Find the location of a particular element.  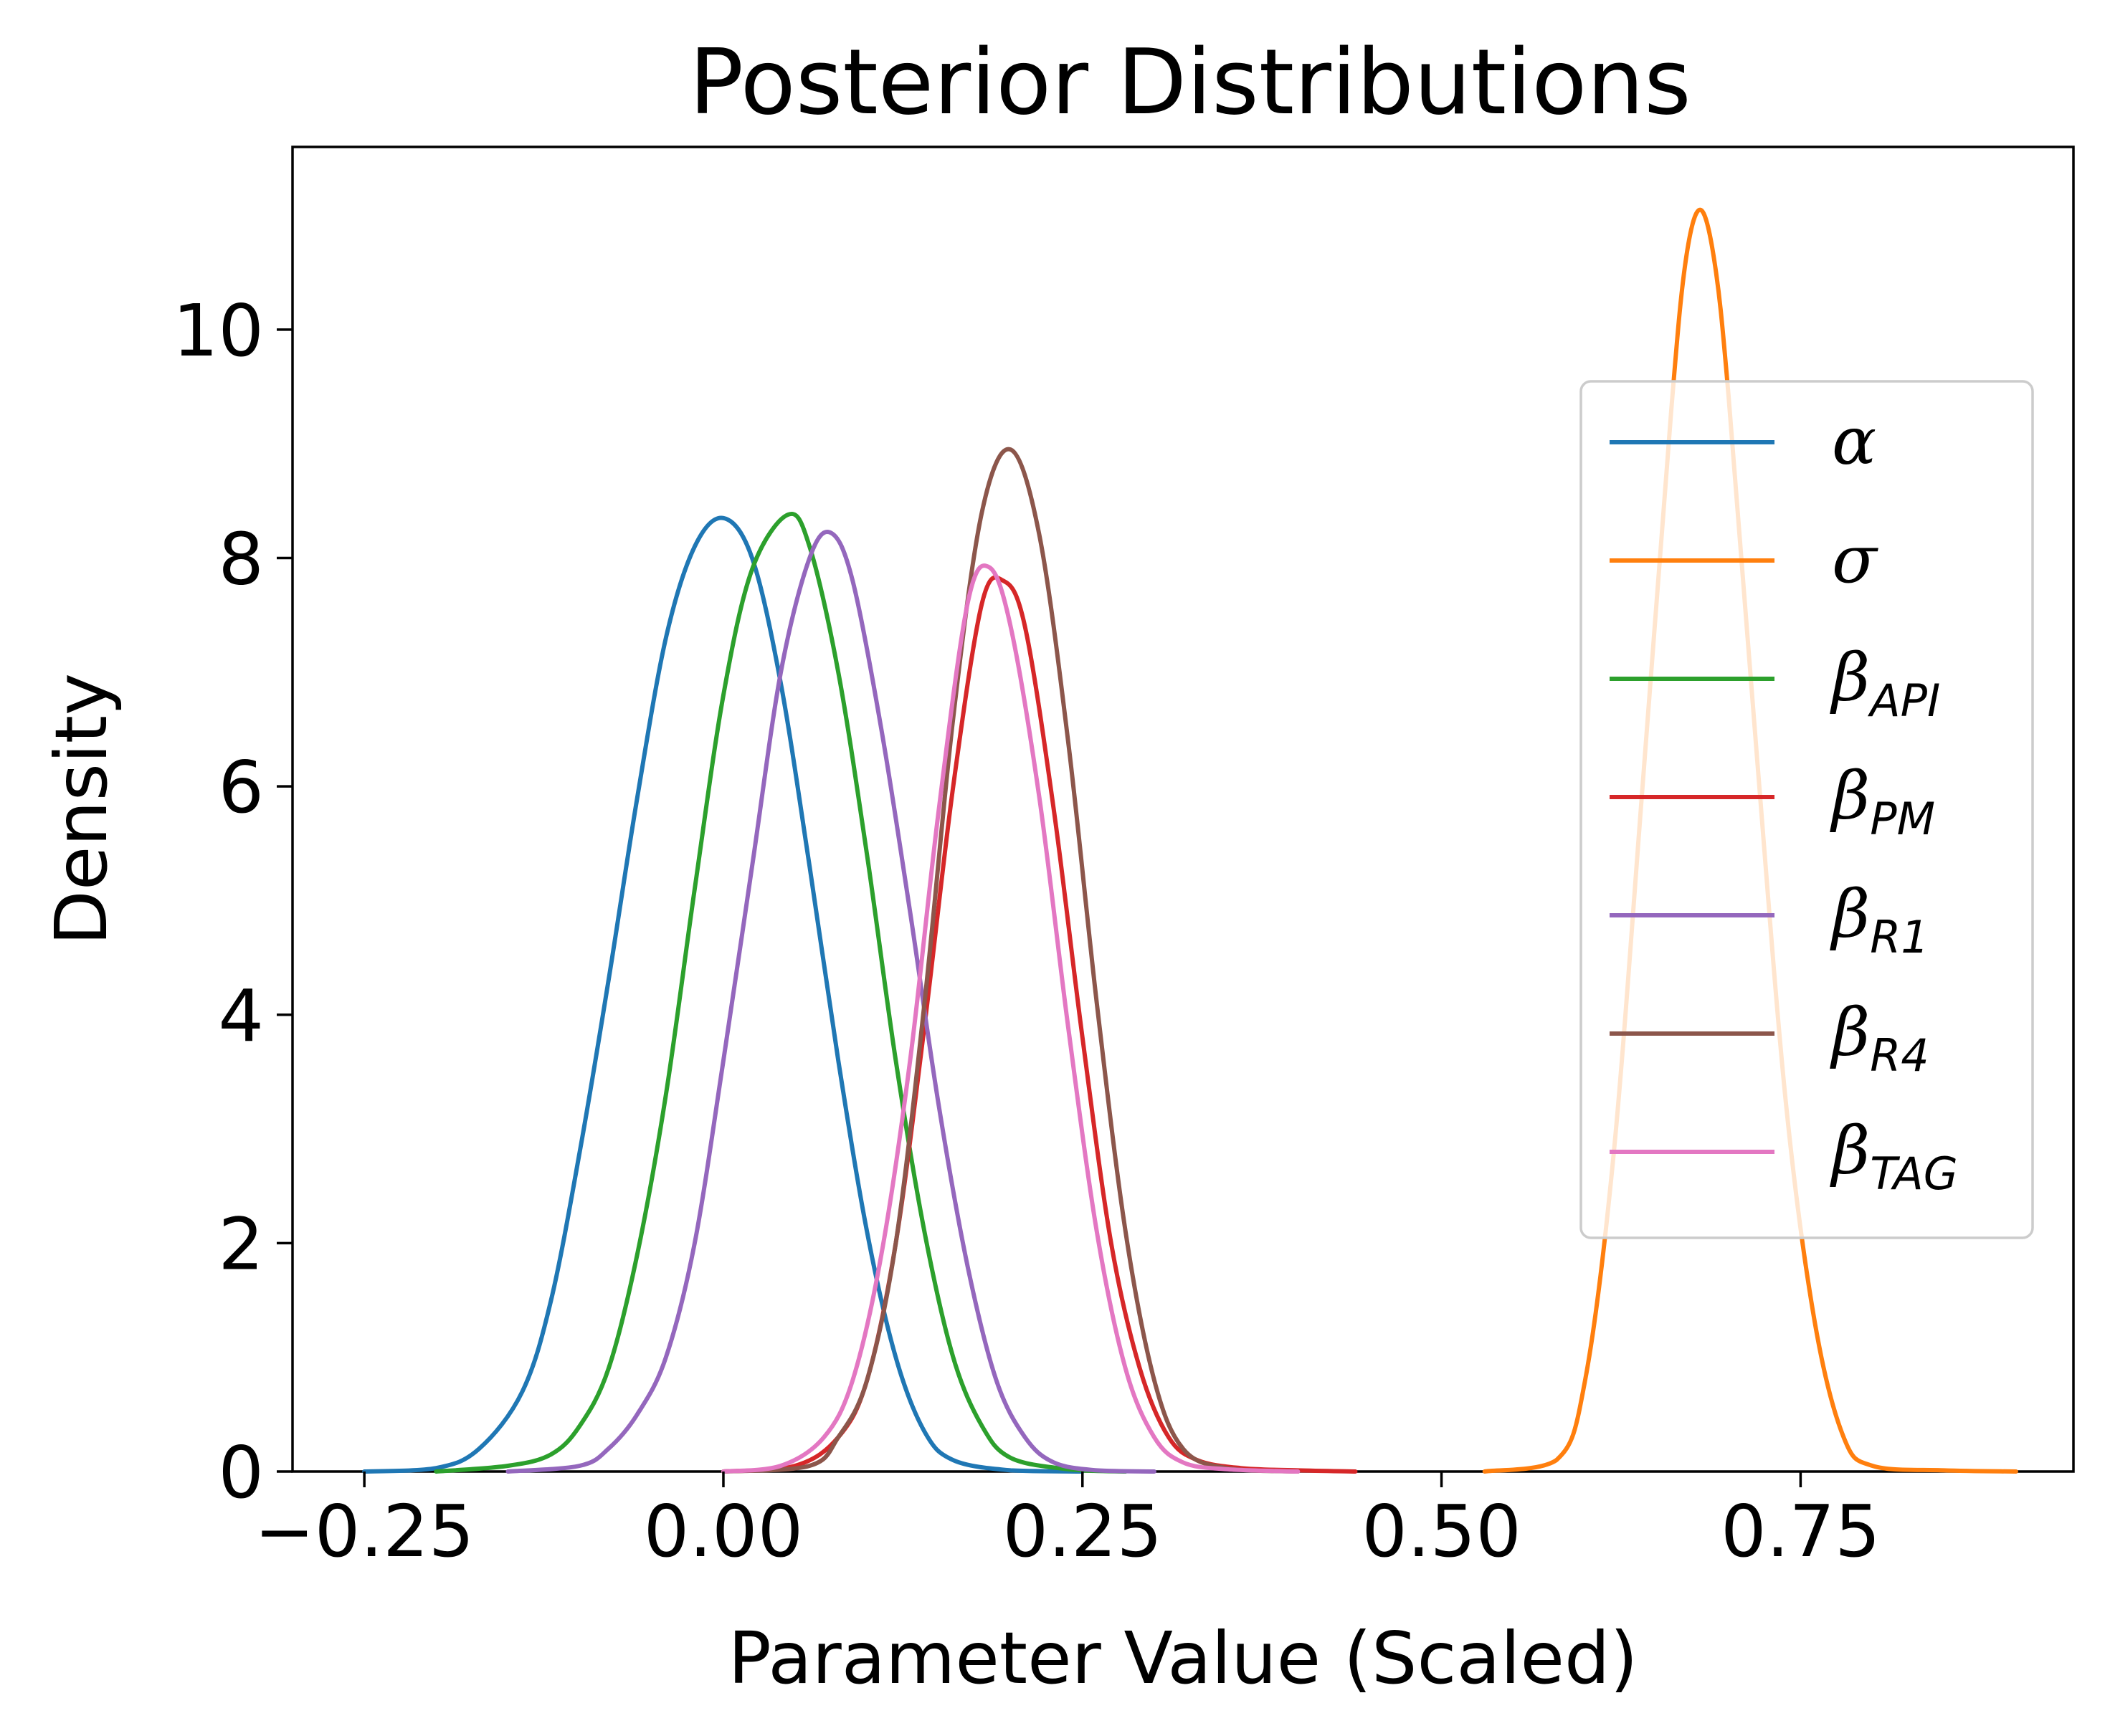

x-tick-label: 0.75 is located at coordinates (1801, 1531).